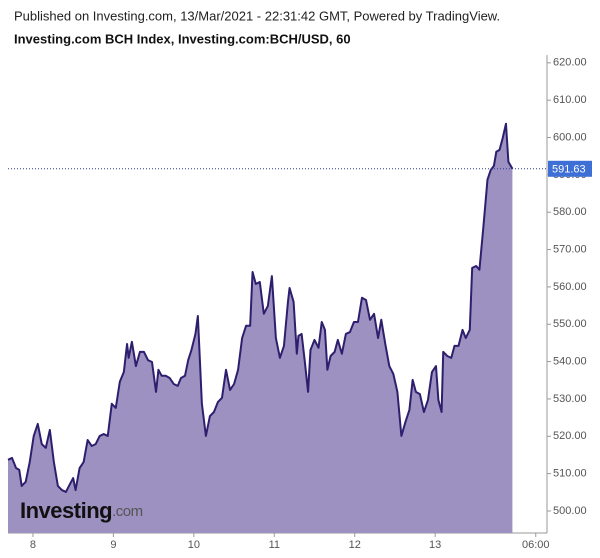  Describe the element at coordinates (274, 545) in the screenshot. I see `x-tick-label: 11` at that location.